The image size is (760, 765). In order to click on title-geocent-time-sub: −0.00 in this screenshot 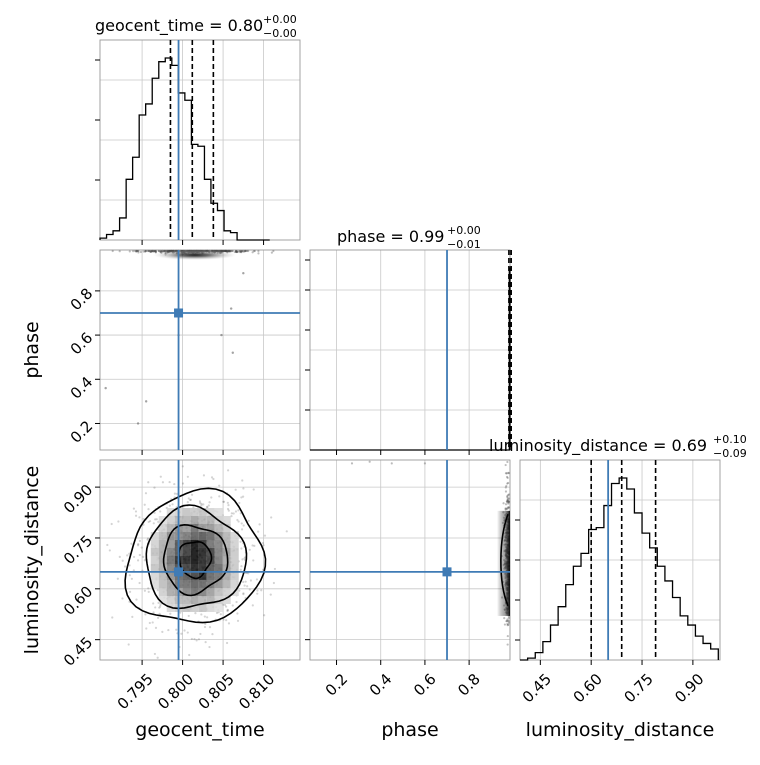, I will do `click(280, 33)`.